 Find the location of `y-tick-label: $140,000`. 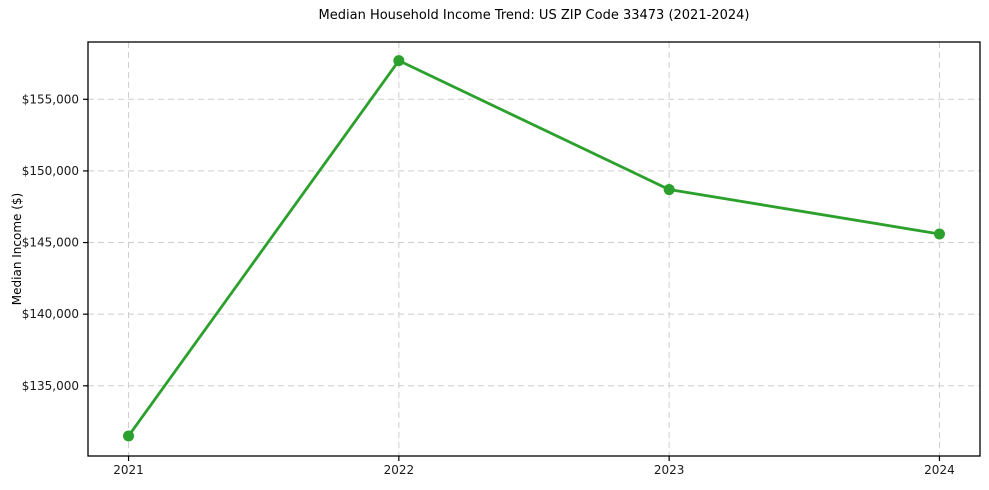

y-tick-label: $140,000 is located at coordinates (50, 314).